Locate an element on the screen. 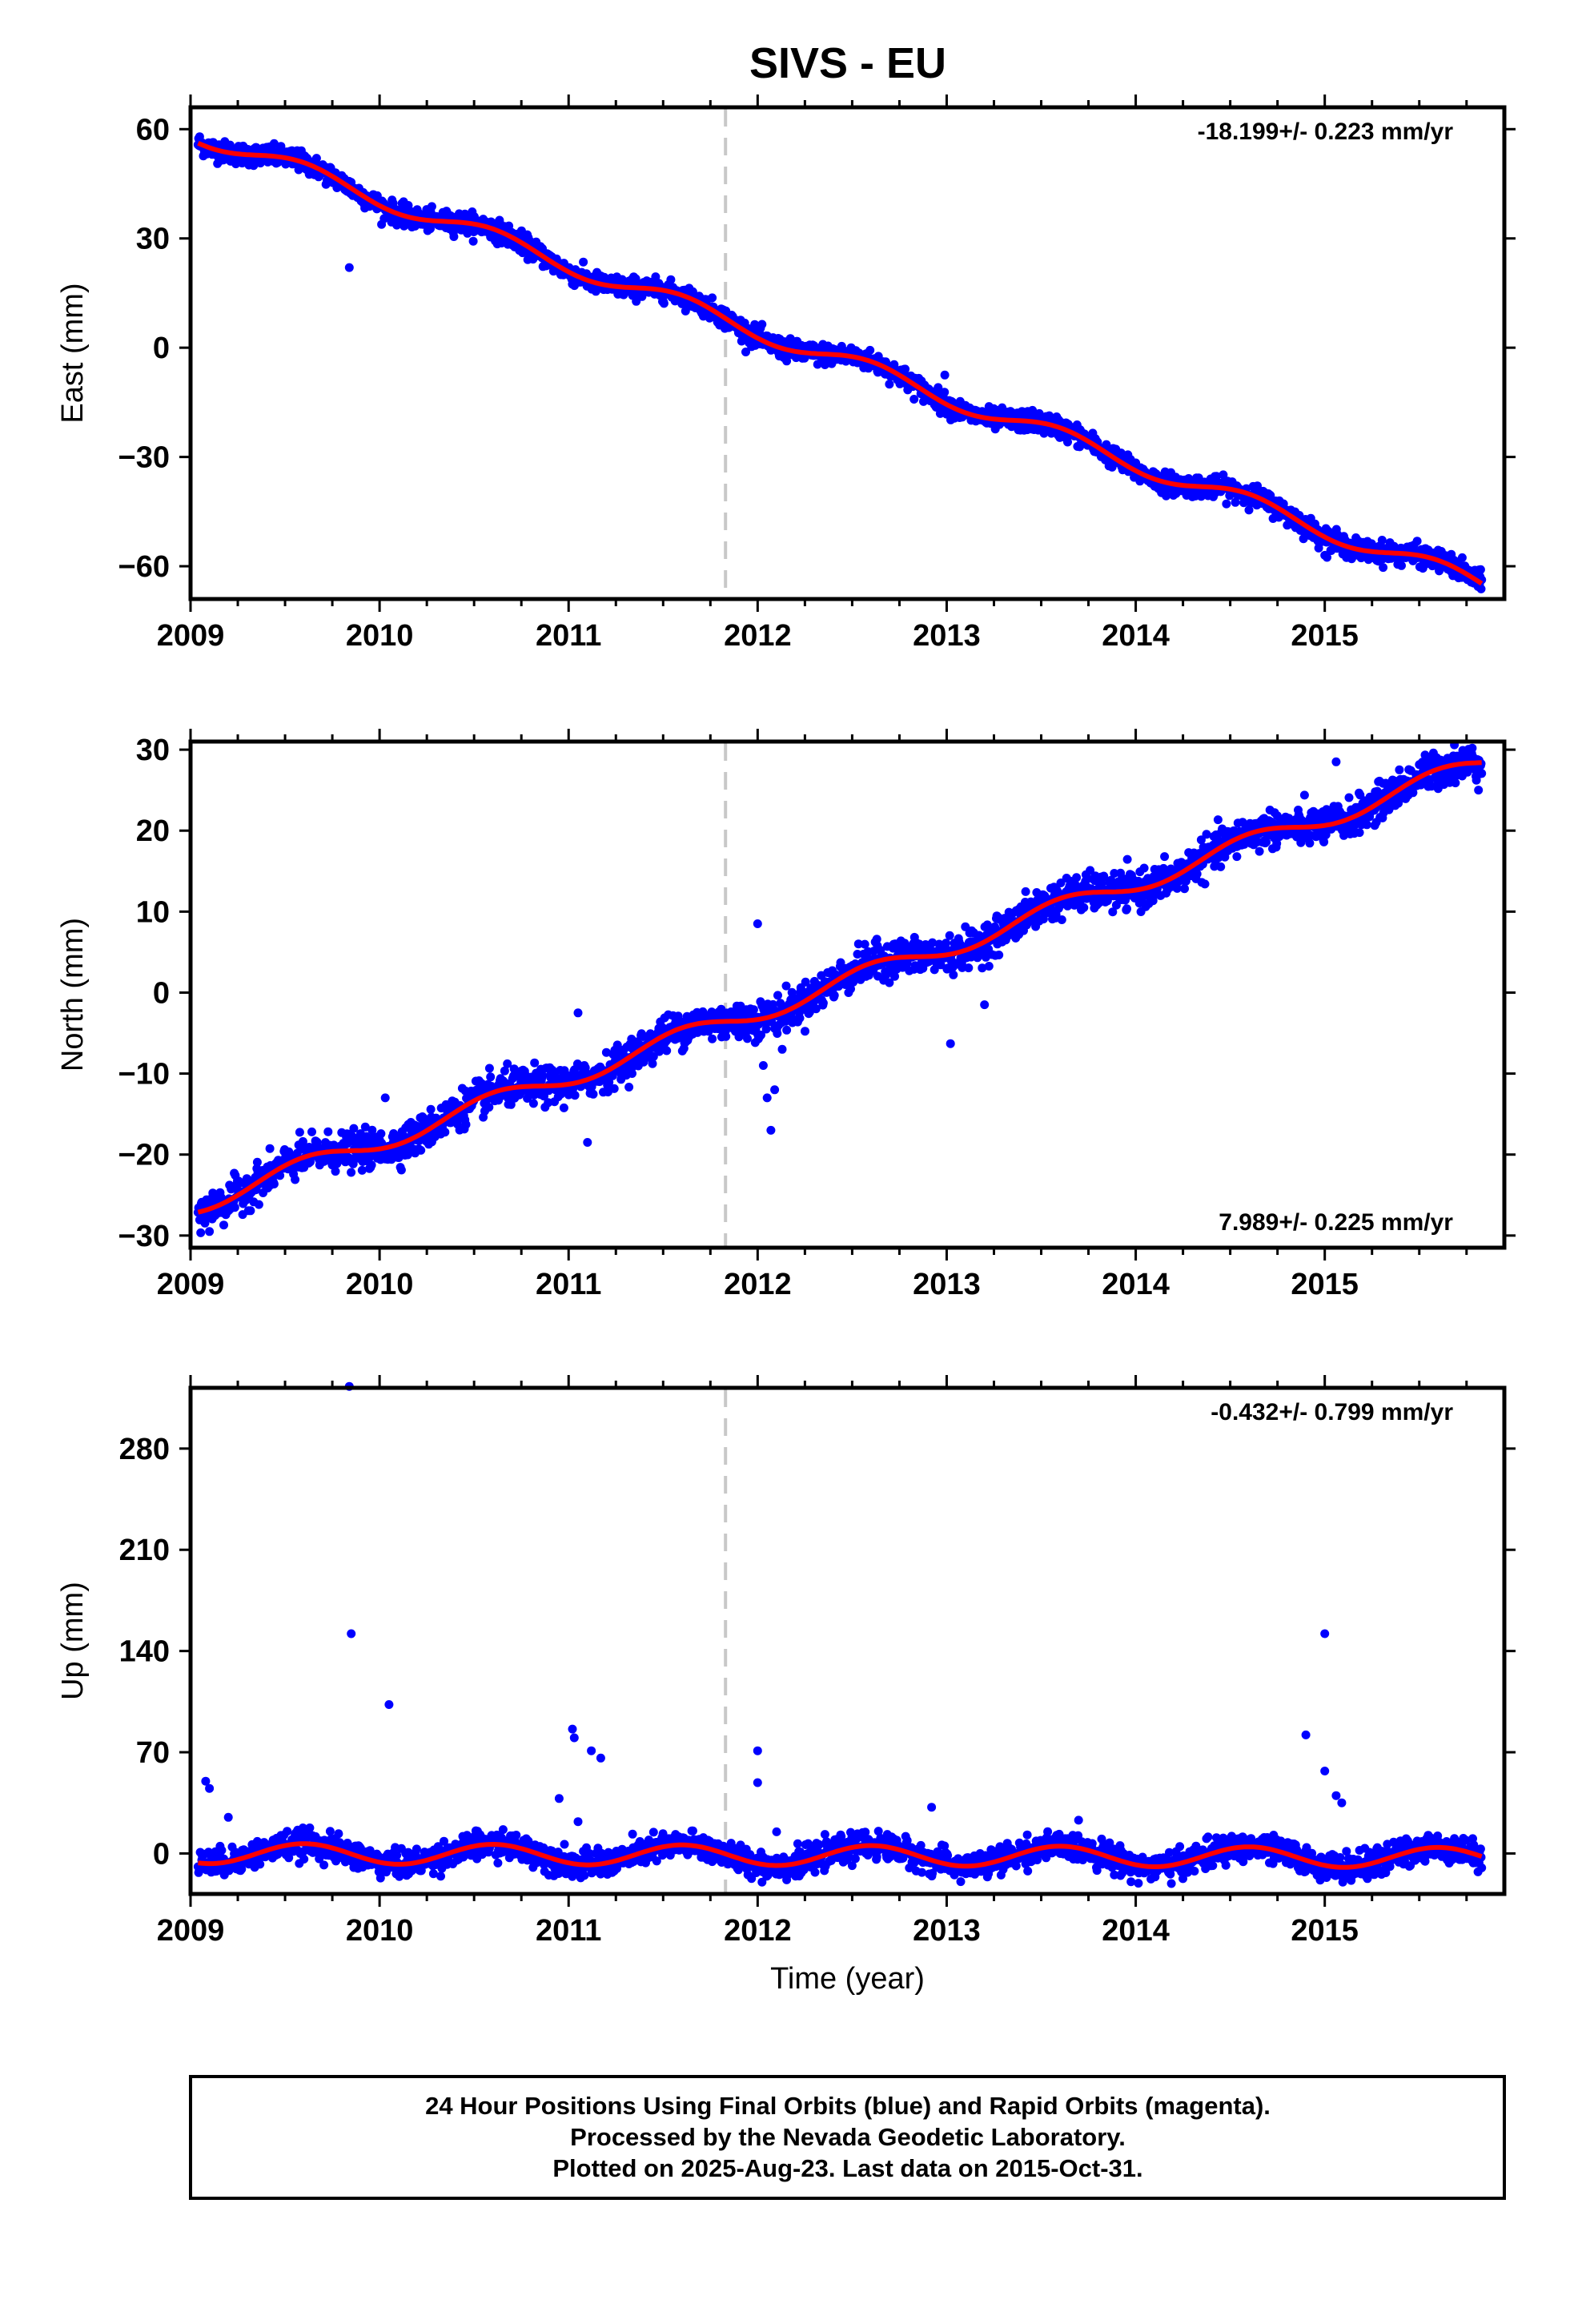 This screenshot has height=2324, width=1582. chart-title: SIVS - EU is located at coordinates (847, 63).